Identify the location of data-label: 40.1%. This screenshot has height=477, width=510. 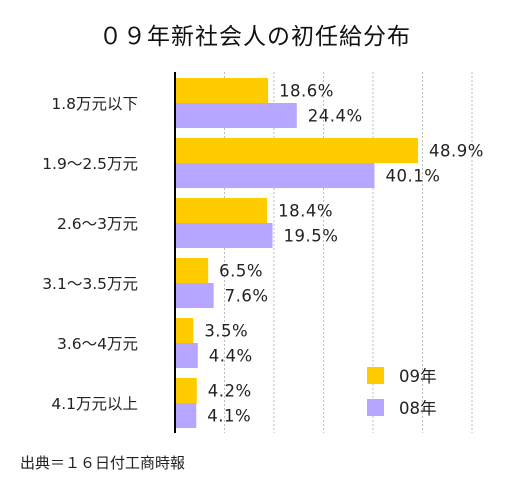
(412, 176).